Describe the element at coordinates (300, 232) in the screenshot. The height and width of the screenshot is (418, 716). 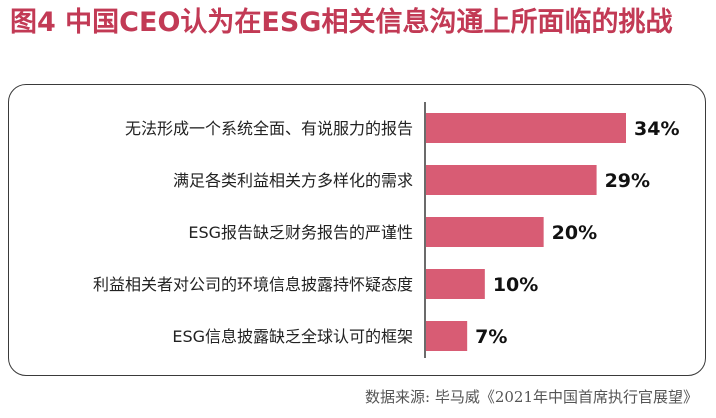
I see `category-label-2: ESG报告缺乏财务报告的严谨性` at that location.